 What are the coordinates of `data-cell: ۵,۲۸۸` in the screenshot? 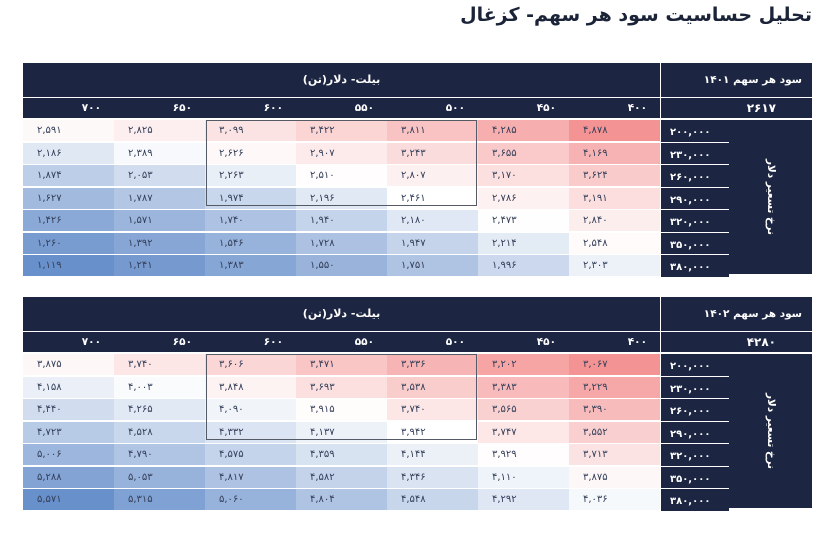 It's located at (68, 477).